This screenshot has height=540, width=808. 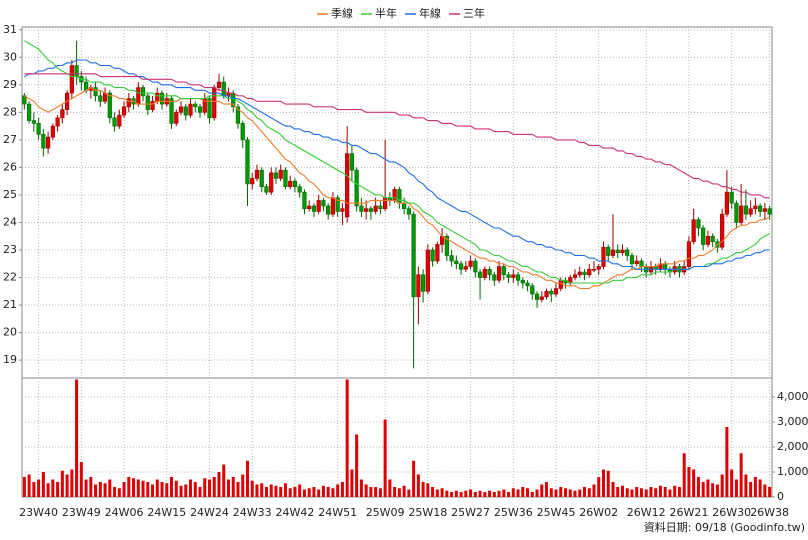 What do you see at coordinates (430, 13) in the screenshot?
I see `legend-label: 年線` at bounding box center [430, 13].